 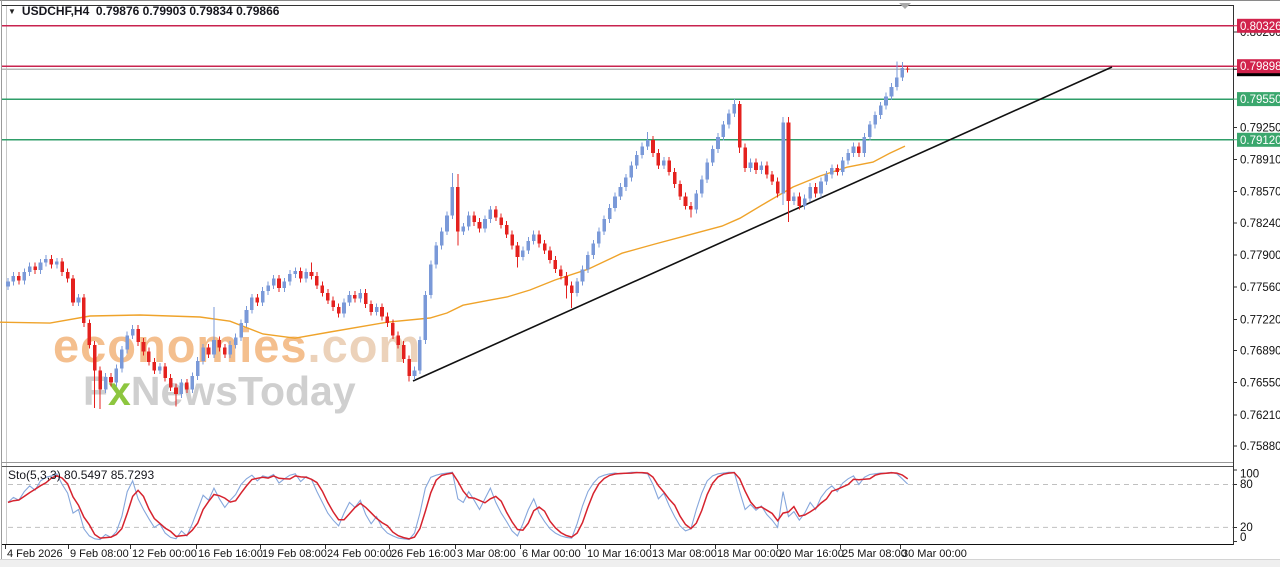 What do you see at coordinates (1260, 352) in the screenshot?
I see `svg-text: 0.76890` at bounding box center [1260, 352].